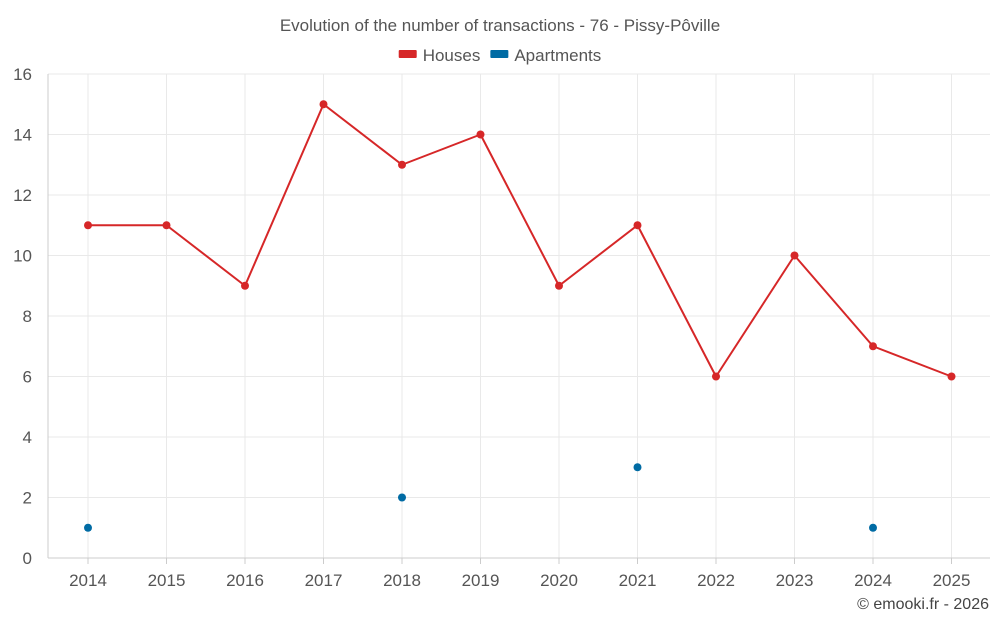  What do you see at coordinates (952, 580) in the screenshot?
I see `x-tick-label: 2025` at bounding box center [952, 580].